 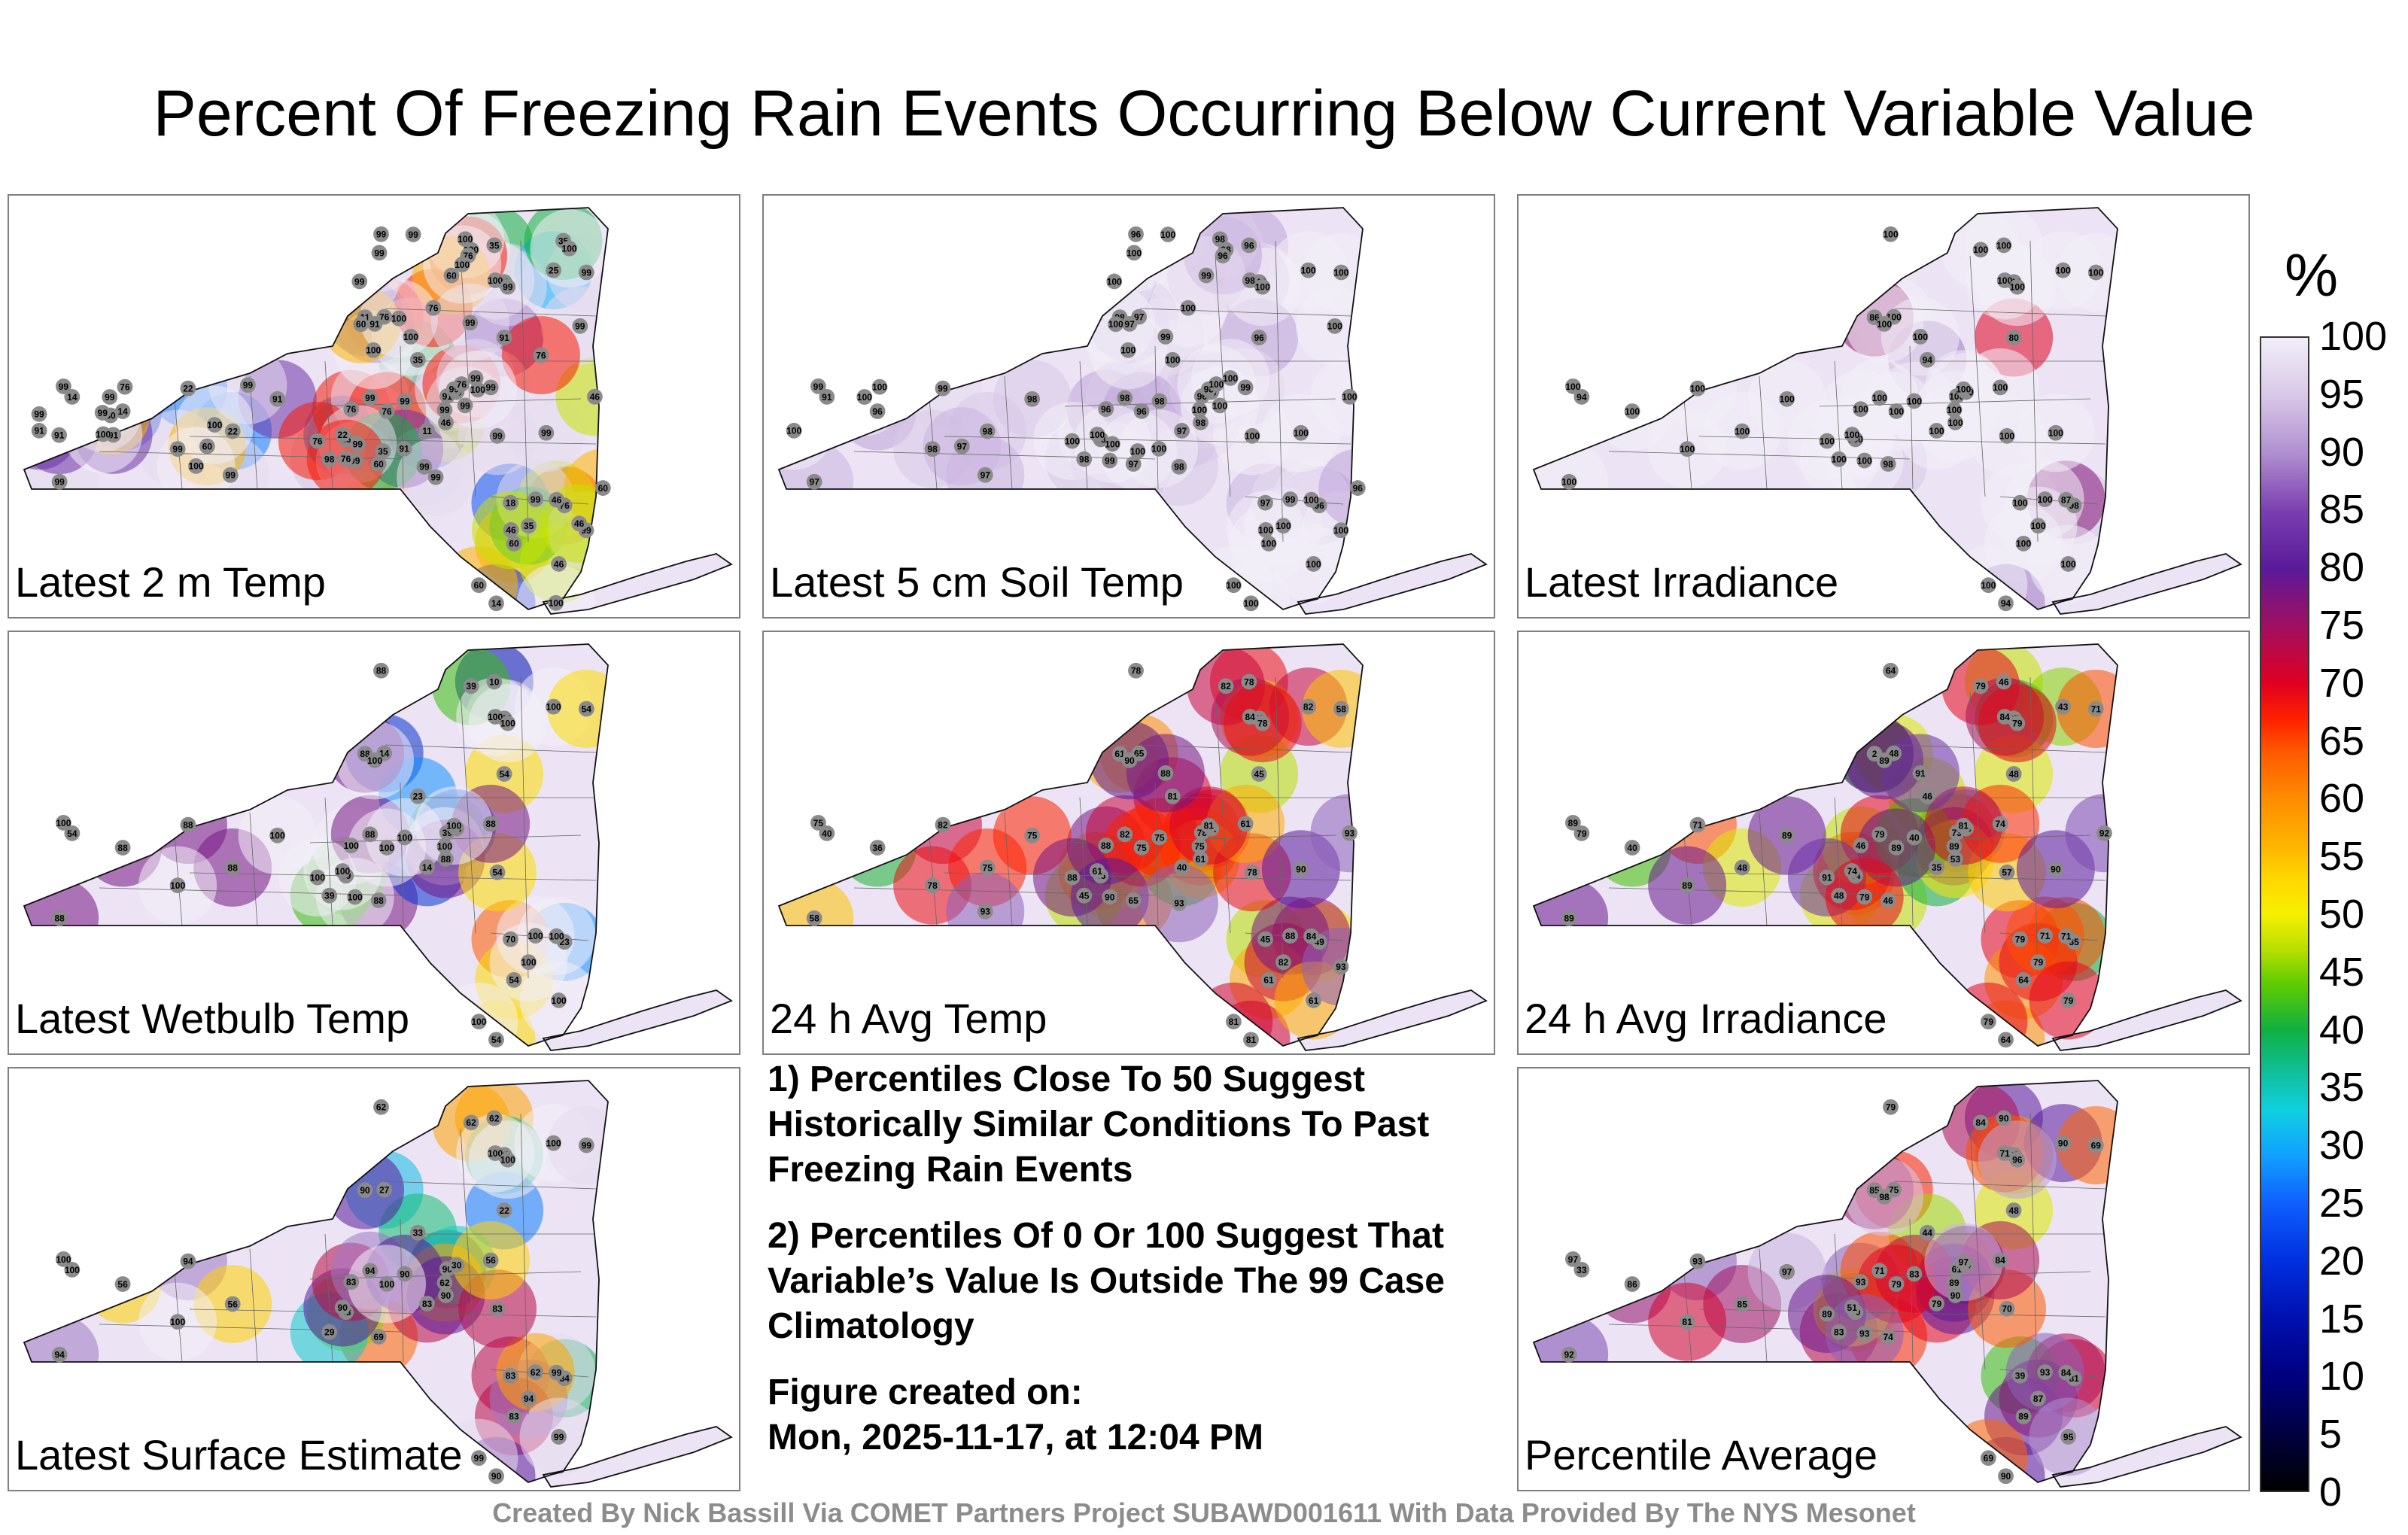 I want to click on station-value: 91, so click(x=277, y=399).